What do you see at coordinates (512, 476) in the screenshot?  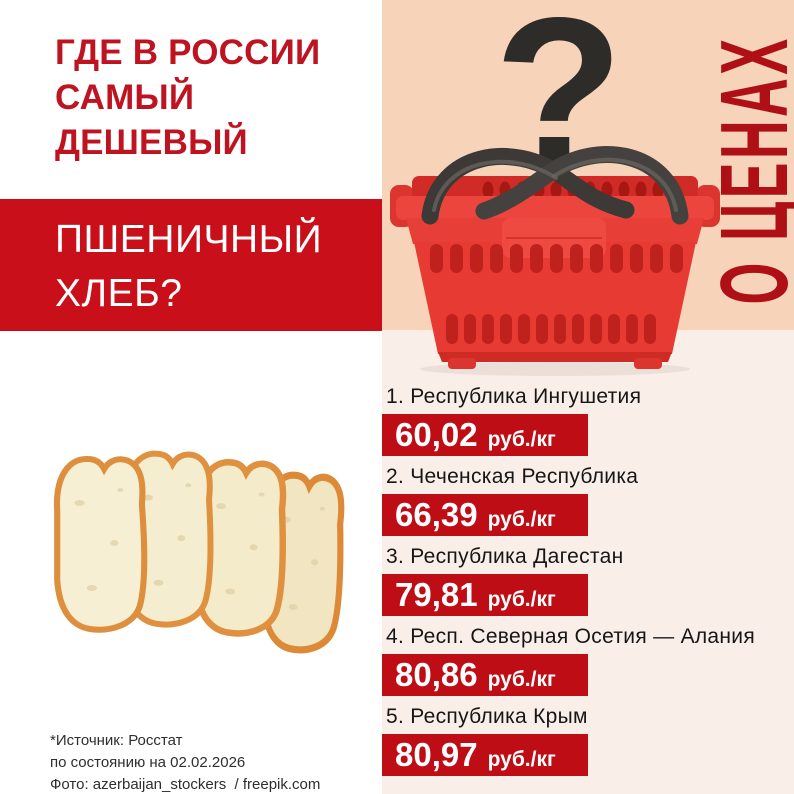 I see `region-label: 2. Чеченская Республика` at bounding box center [512, 476].